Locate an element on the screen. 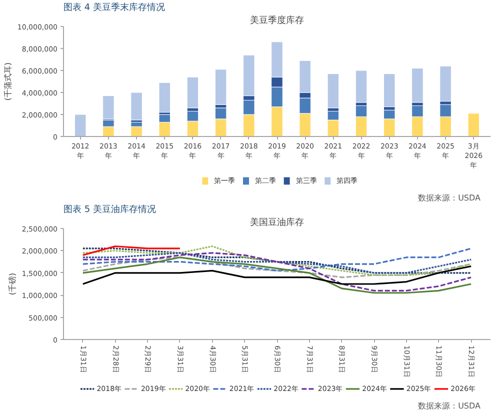 This screenshot has height=413, width=500. y-axis-title: (千磅) is located at coordinates (12, 284).